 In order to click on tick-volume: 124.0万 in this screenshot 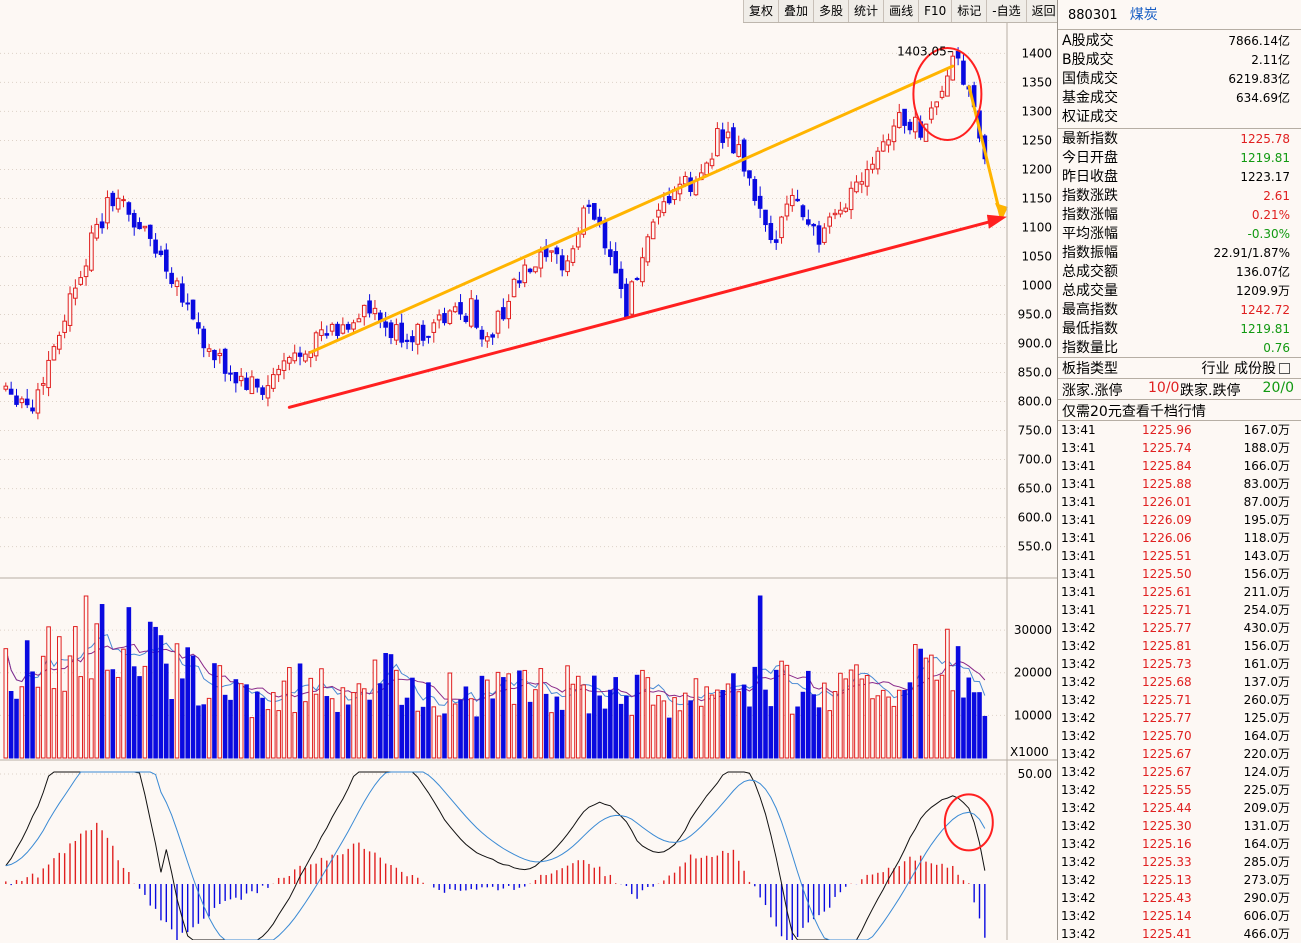, I will do `click(1266, 772)`.